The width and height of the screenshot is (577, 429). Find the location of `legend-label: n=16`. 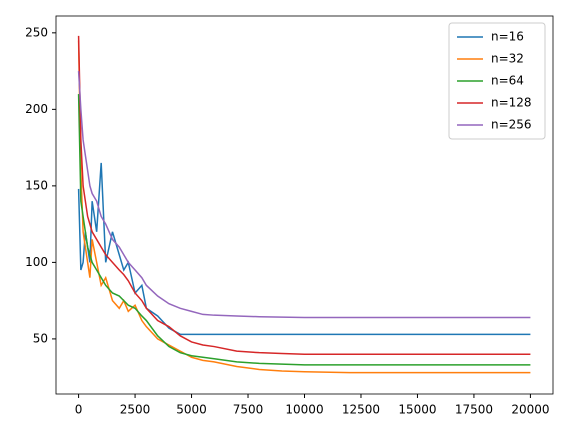

legend-label: n=16 is located at coordinates (507, 37).